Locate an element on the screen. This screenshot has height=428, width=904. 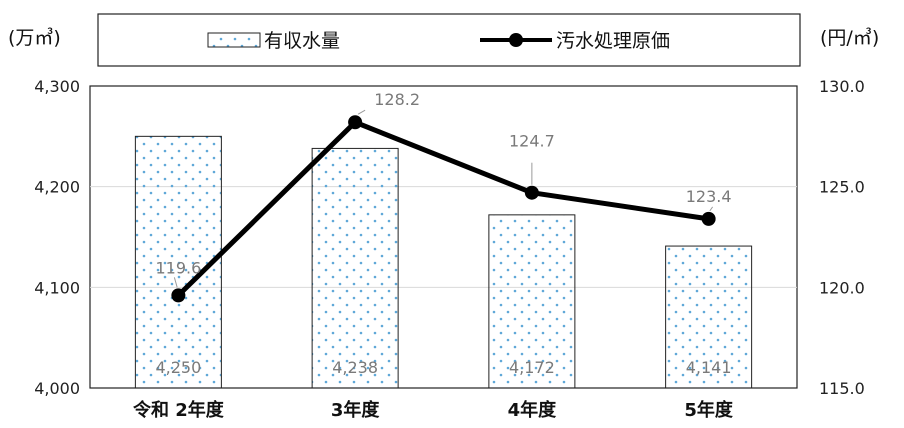
bar-data-label: 4,172 is located at coordinates (532, 367).